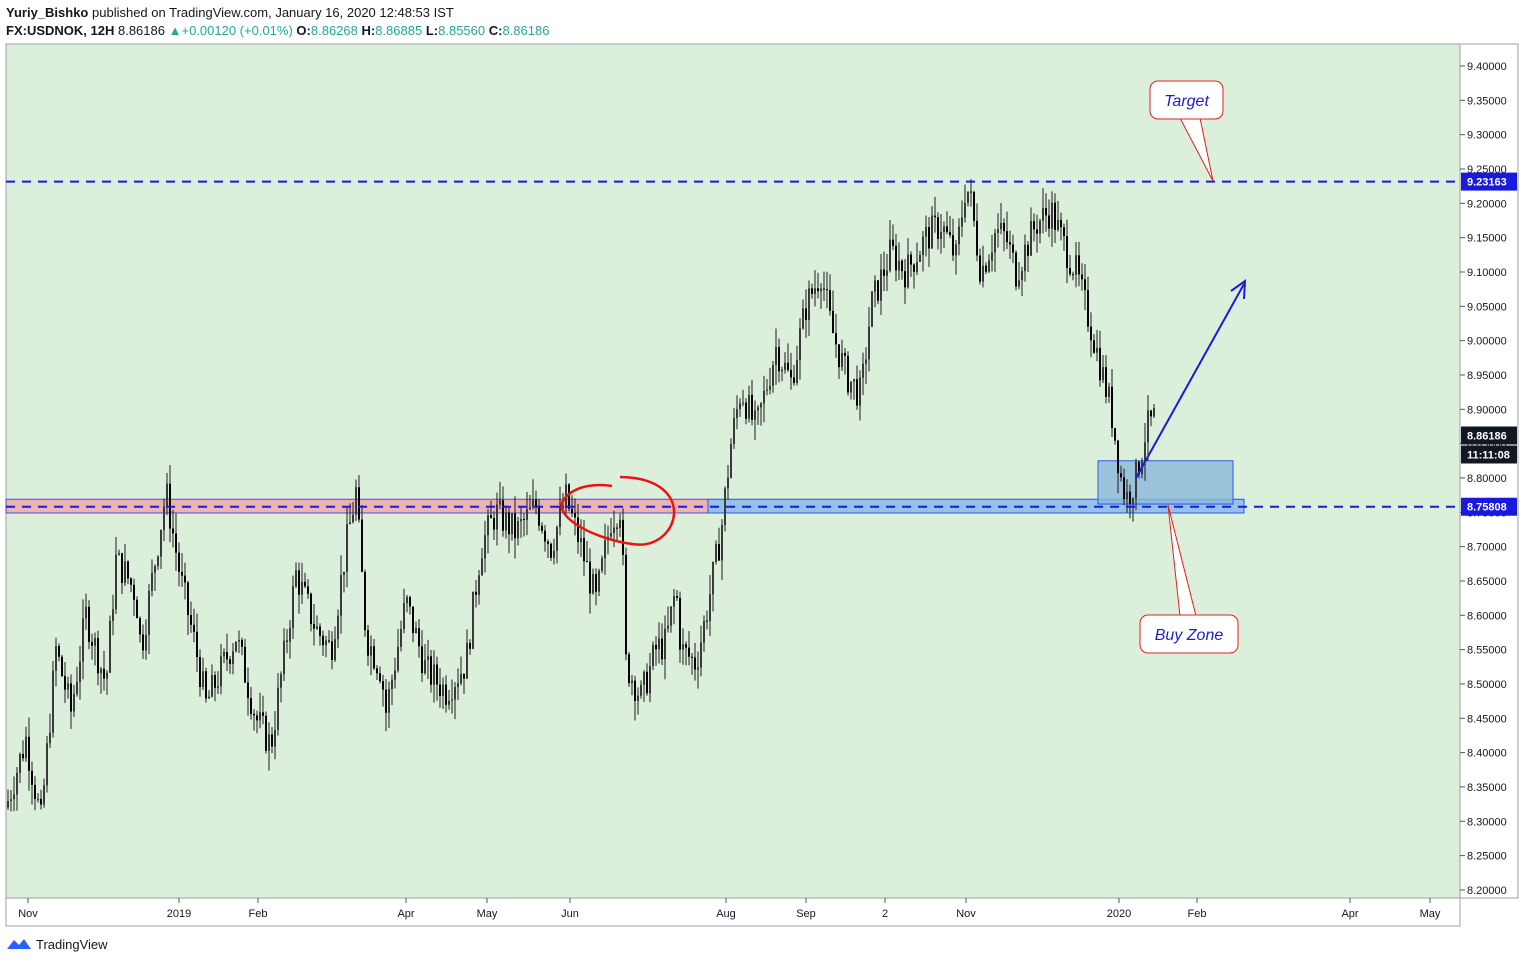  I want to click on open-label: O:, so click(303, 30).